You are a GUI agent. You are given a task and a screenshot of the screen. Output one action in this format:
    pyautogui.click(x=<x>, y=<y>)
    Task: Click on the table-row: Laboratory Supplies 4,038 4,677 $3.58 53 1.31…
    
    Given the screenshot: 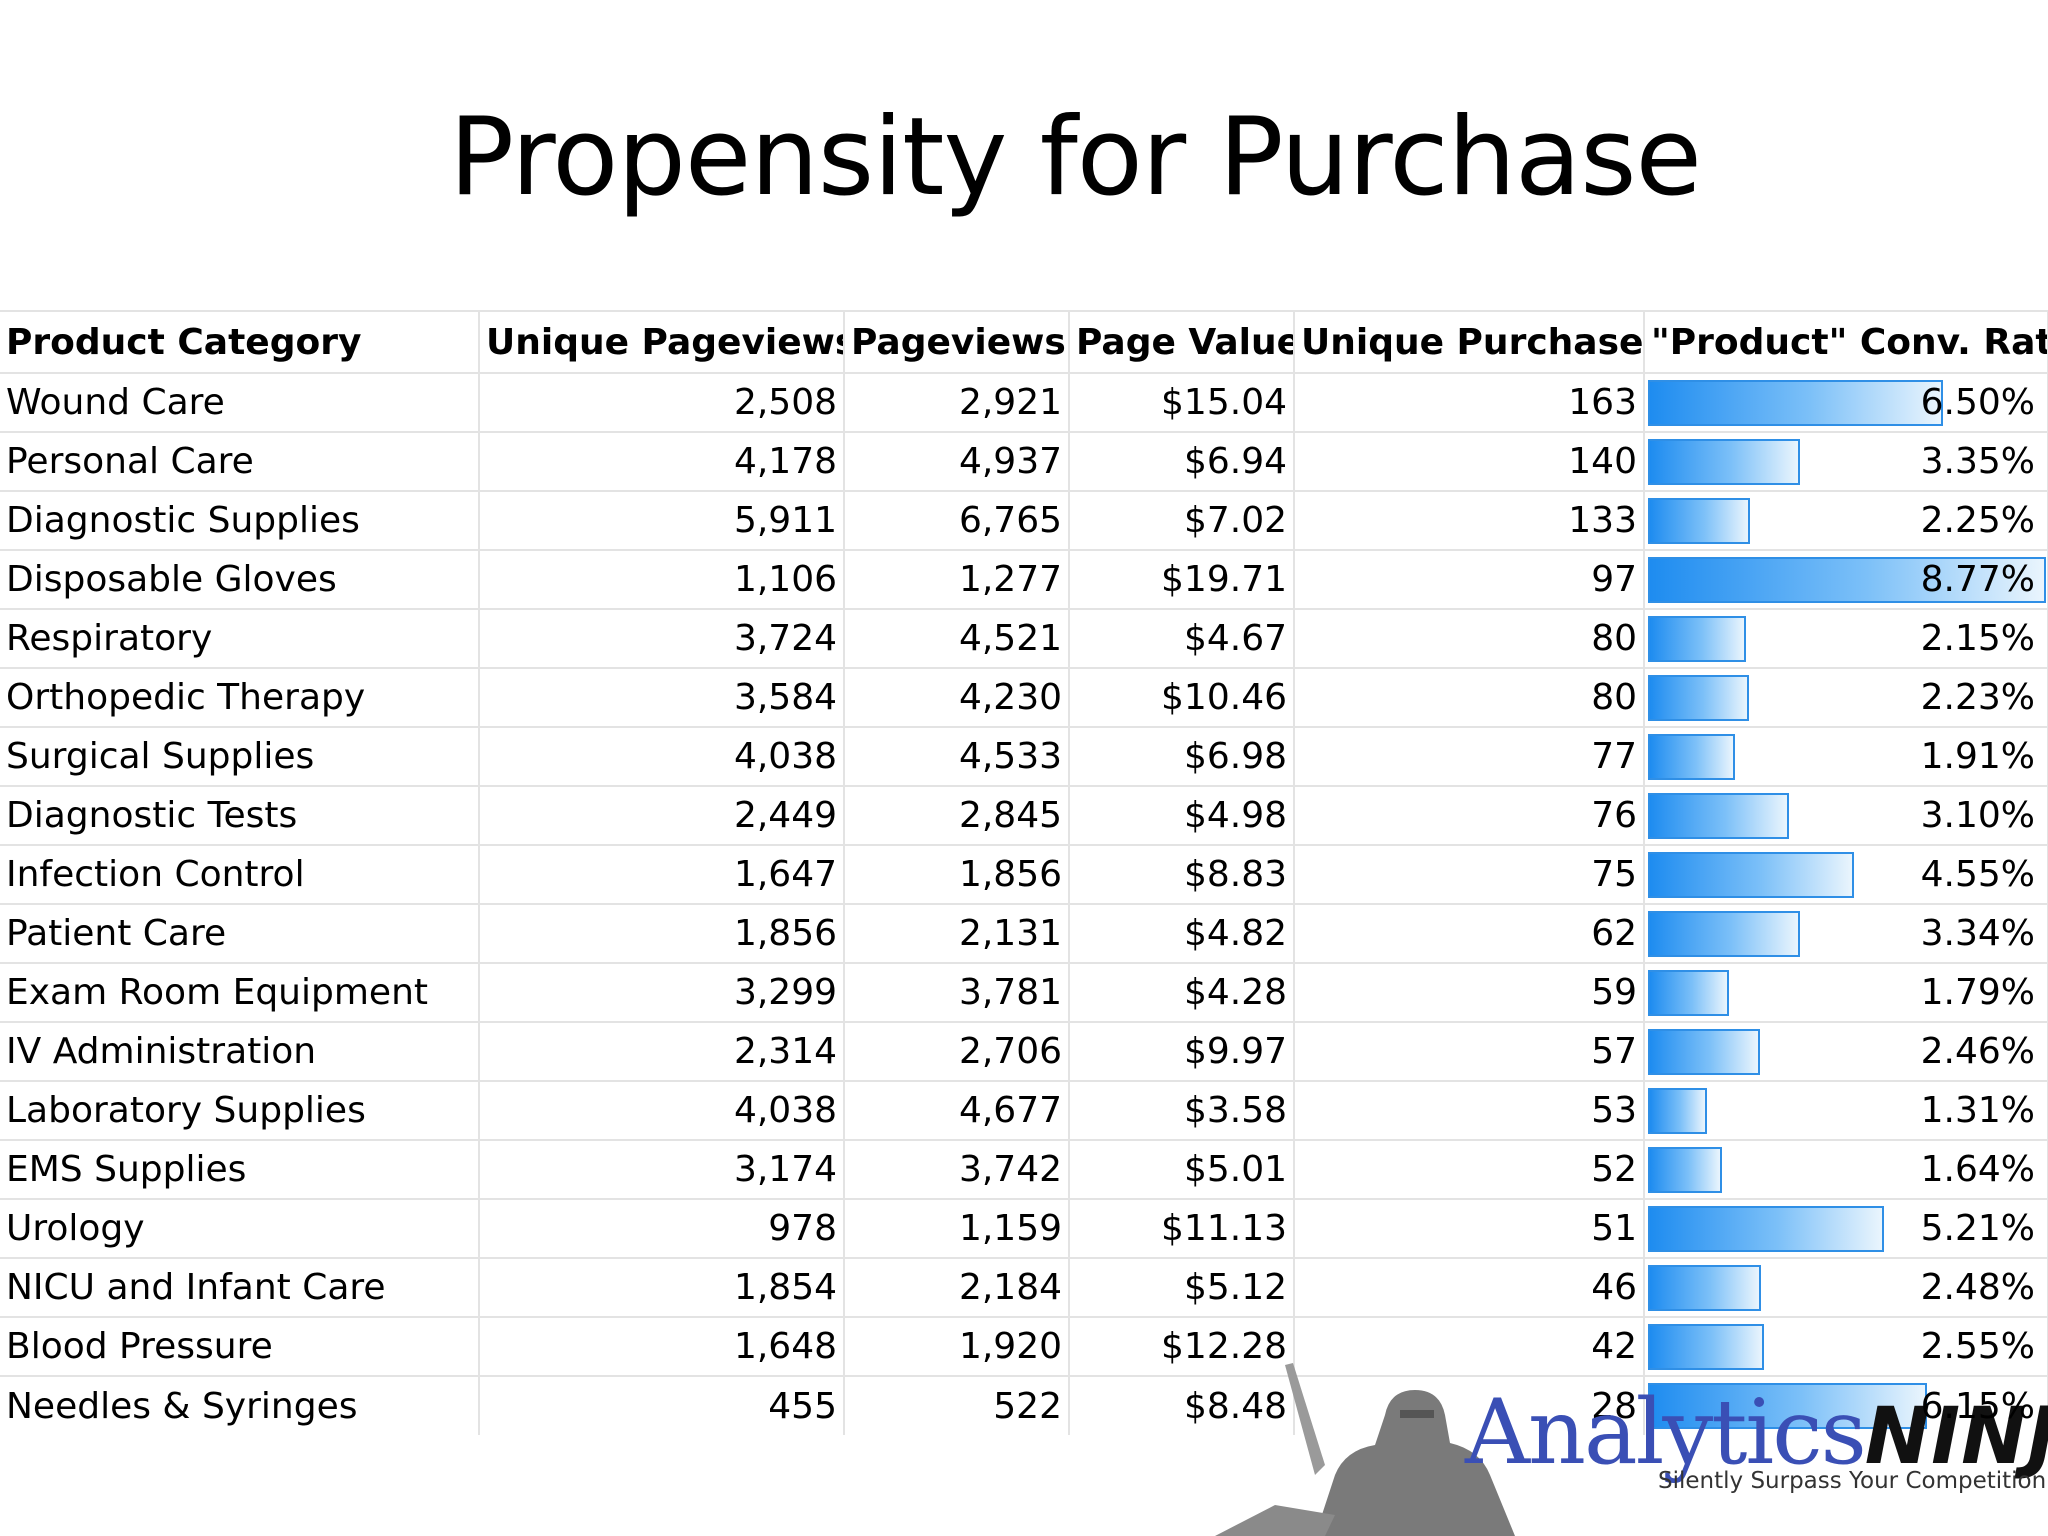 What is the action you would take?
    pyautogui.click(x=1024, y=1111)
    